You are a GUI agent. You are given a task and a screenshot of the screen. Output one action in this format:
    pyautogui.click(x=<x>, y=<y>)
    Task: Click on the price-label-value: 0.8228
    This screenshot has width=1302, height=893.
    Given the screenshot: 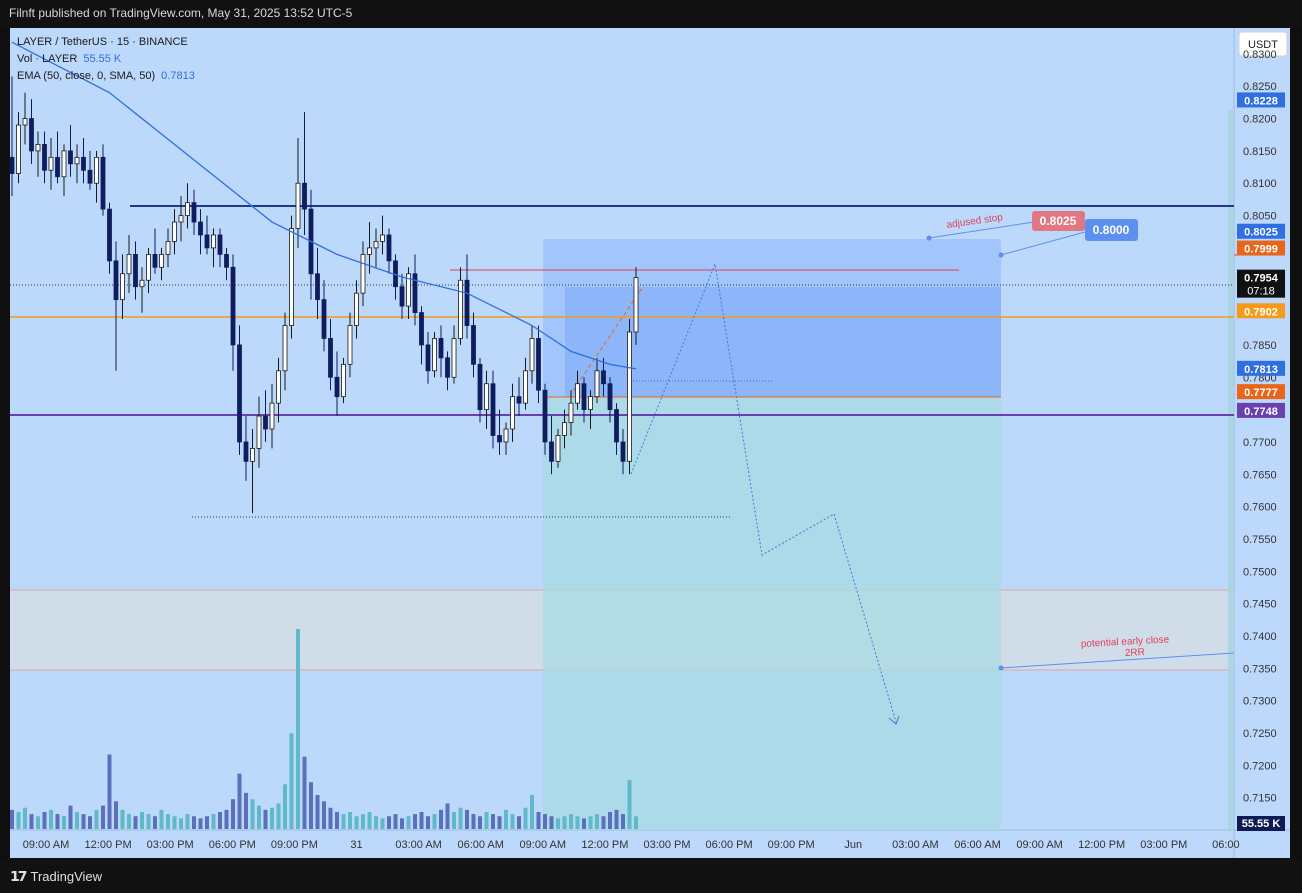 What is the action you would take?
    pyautogui.click(x=1261, y=101)
    